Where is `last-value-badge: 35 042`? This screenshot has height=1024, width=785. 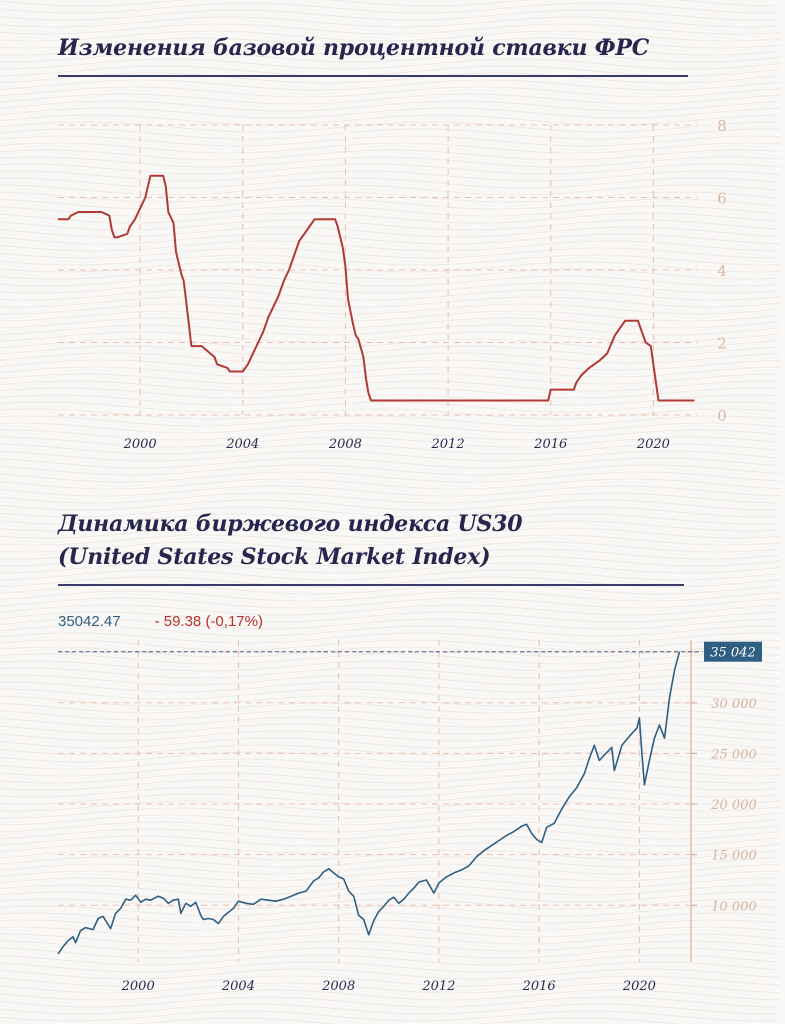 last-value-badge: 35 042 is located at coordinates (733, 651).